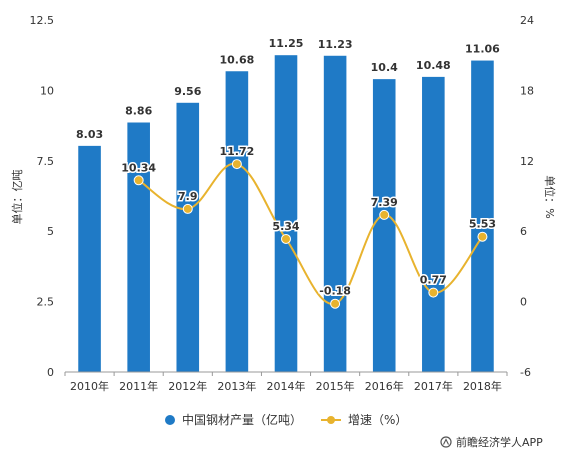 This screenshot has height=454, width=565. I want to click on line-value-label-halo: 0.77, so click(433, 280).